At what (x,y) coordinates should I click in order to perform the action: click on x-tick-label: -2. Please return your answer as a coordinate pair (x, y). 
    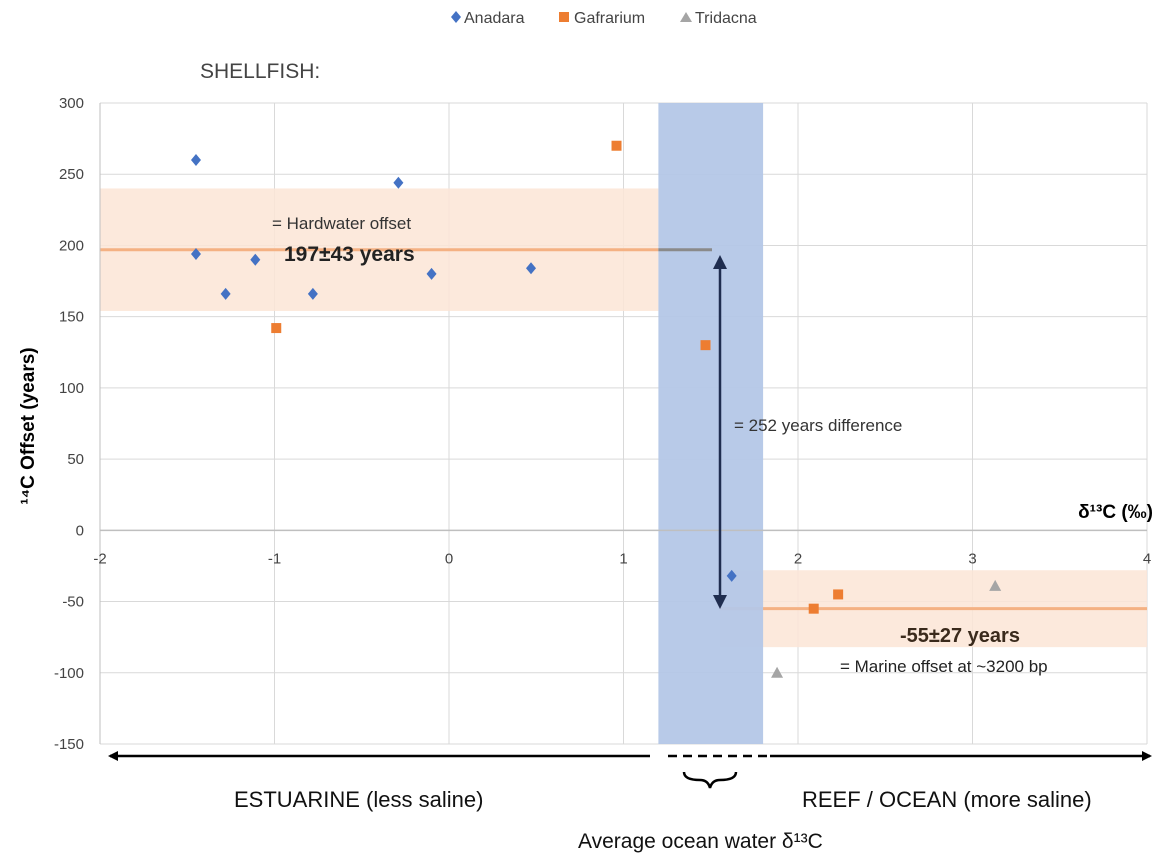
    Looking at the image, I should click on (99, 558).